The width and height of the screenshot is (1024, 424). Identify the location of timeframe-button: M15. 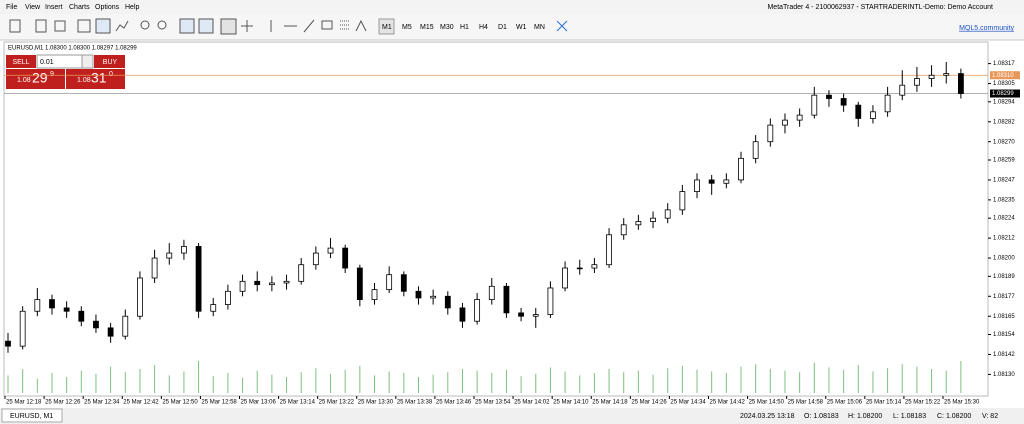
(427, 27).